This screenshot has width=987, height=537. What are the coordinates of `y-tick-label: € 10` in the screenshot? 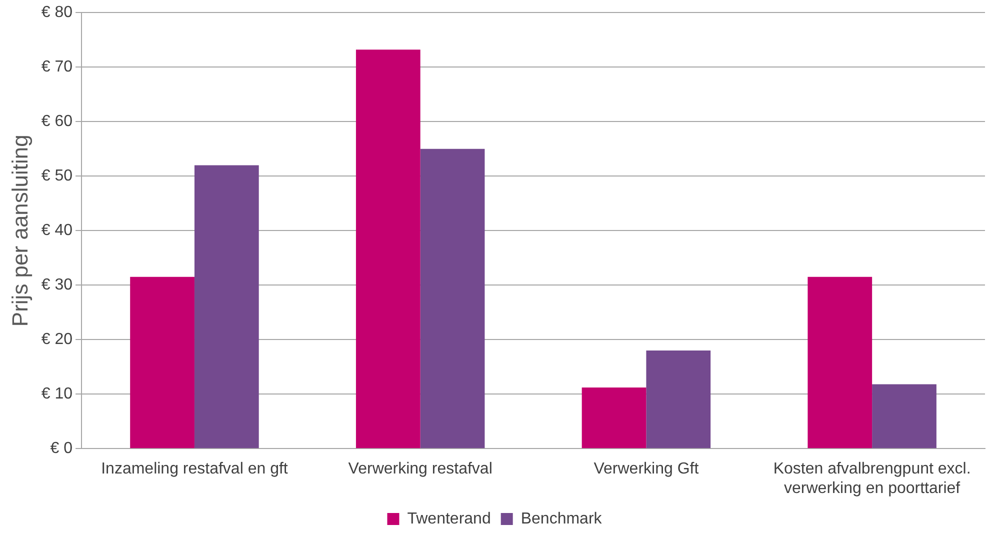 It's located at (57, 394).